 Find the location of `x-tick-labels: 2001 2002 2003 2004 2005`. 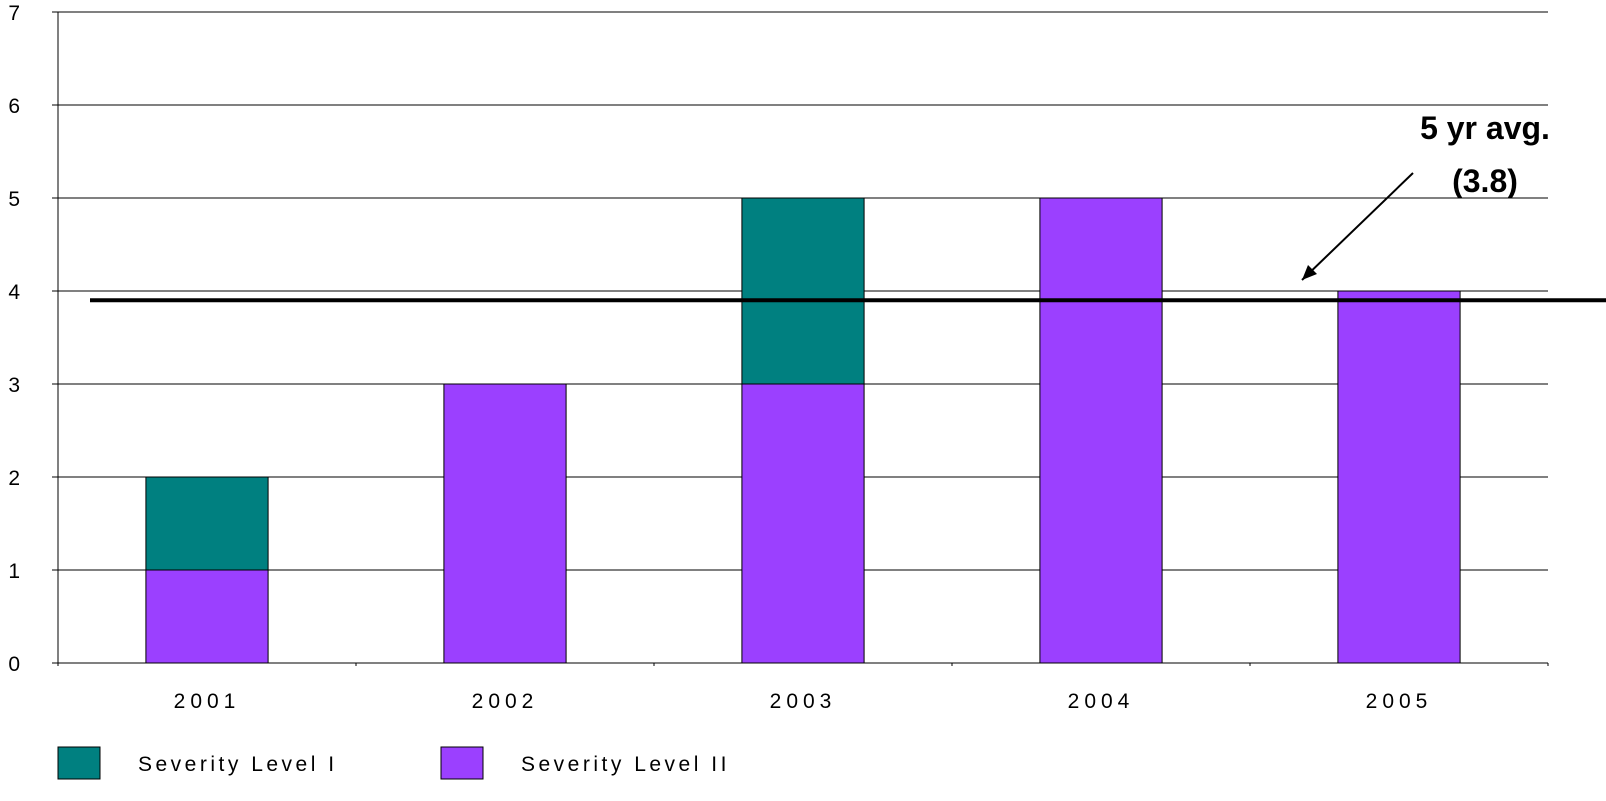

x-tick-labels: 2001 2002 2003 2004 2005 is located at coordinates (803, 701).